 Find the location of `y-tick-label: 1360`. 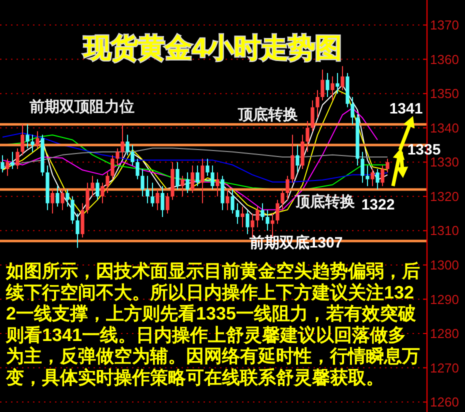

y-tick-label: 1360 is located at coordinates (444, 59).